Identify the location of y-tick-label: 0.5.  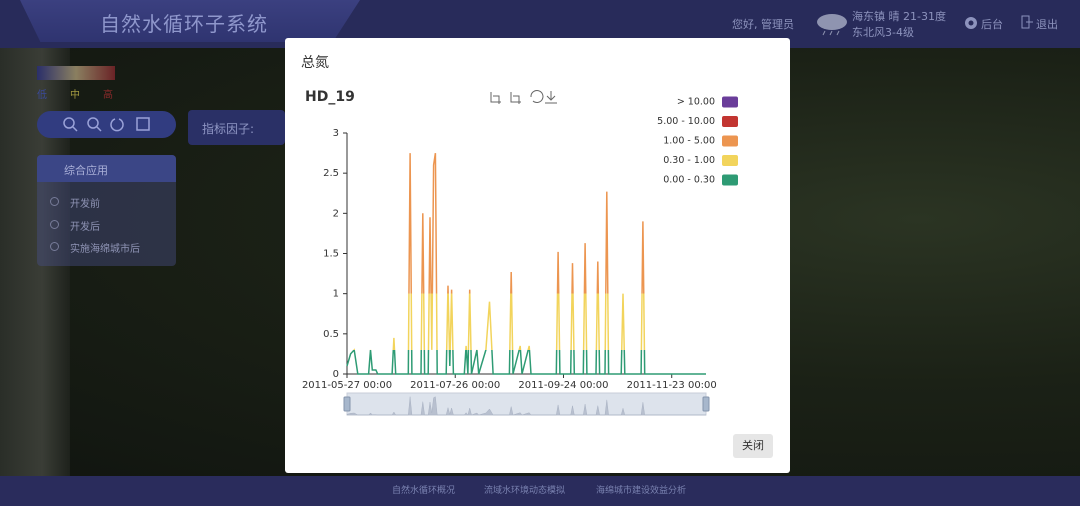
(331, 334).